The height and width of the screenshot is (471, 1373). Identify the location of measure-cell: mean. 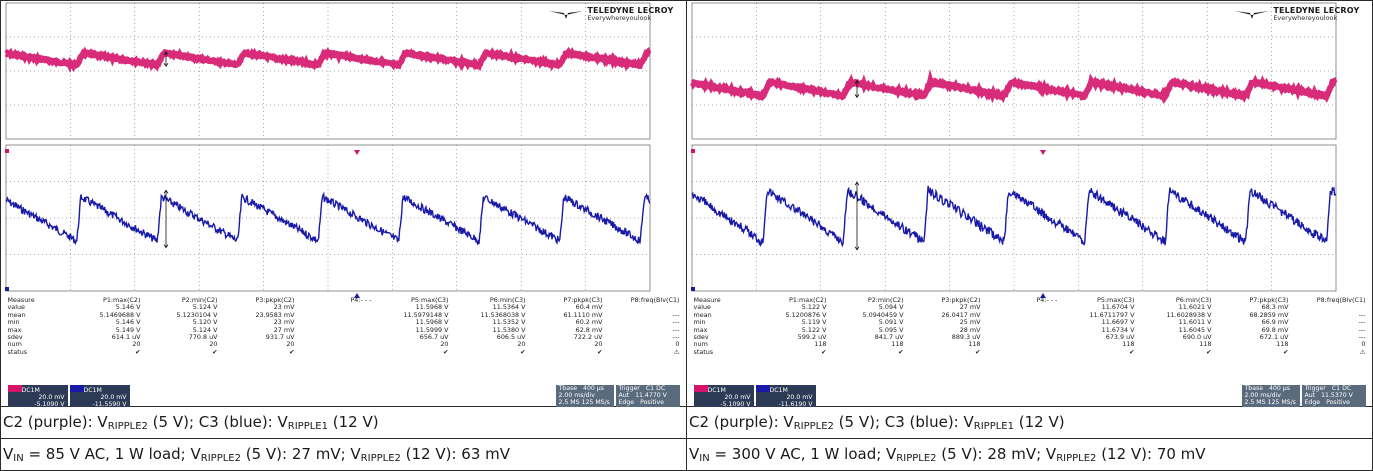
(702, 314).